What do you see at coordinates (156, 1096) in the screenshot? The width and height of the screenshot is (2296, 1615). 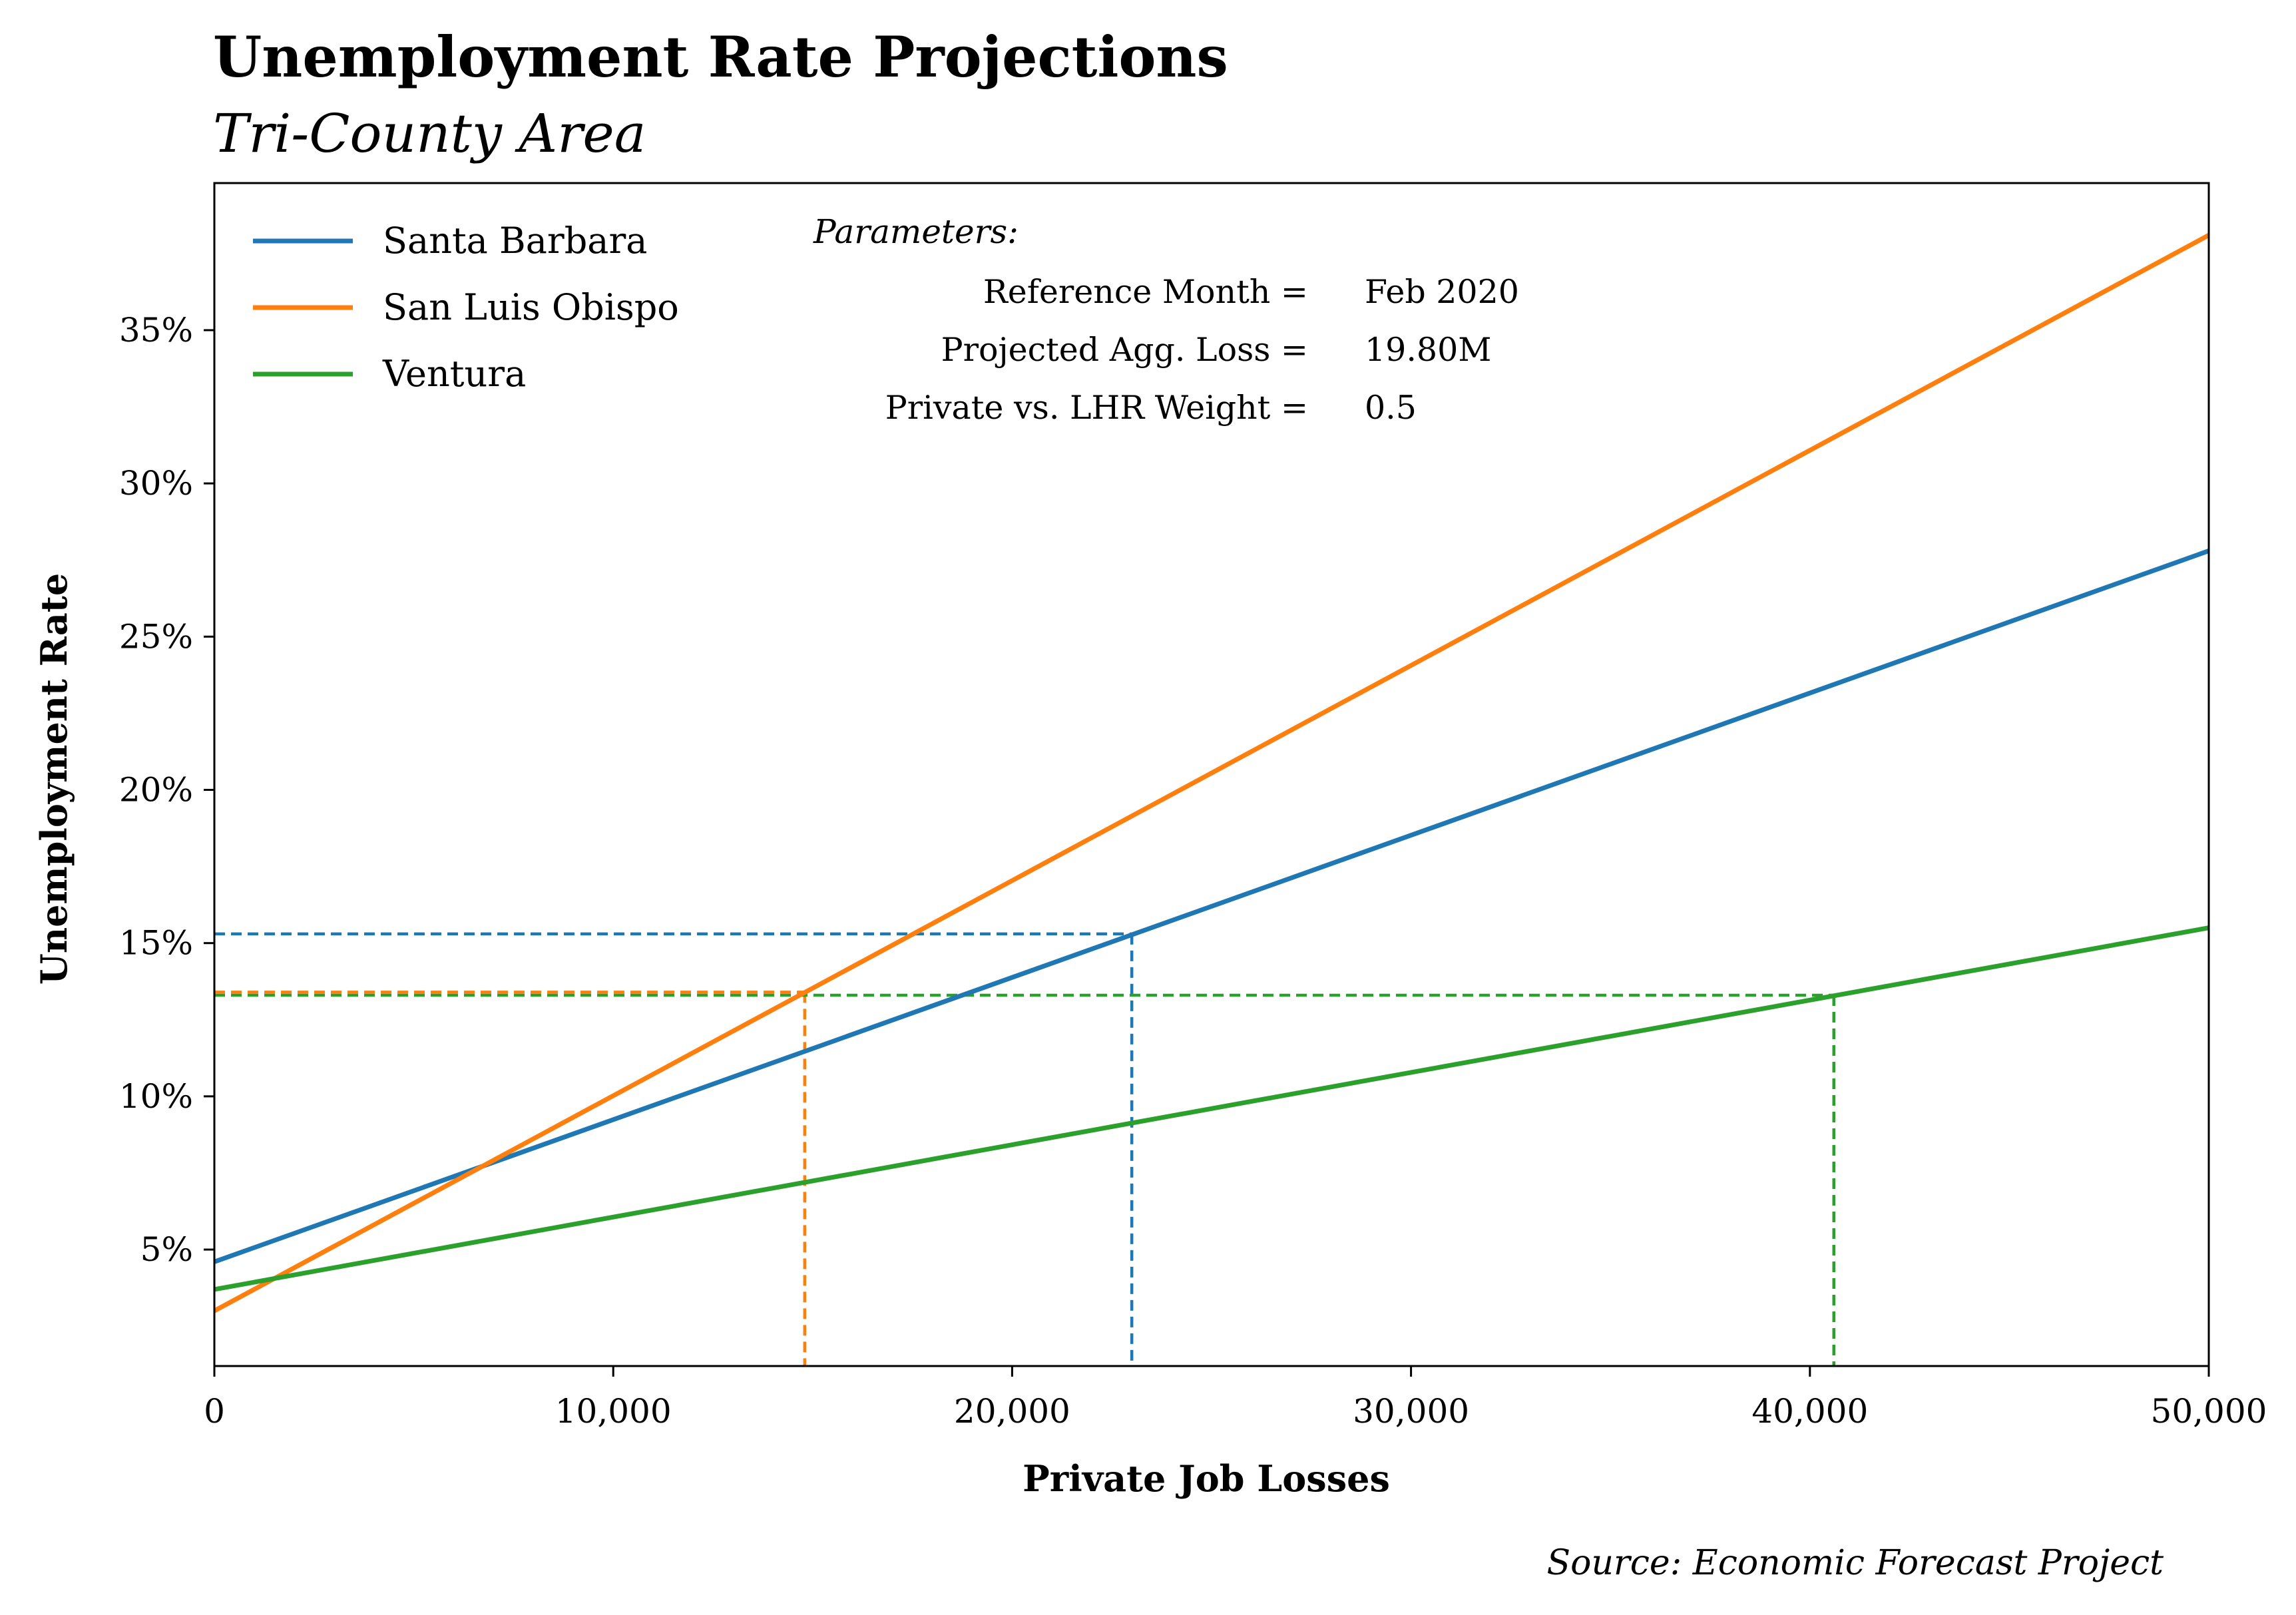 I see `y-tick-label: 10%` at bounding box center [156, 1096].